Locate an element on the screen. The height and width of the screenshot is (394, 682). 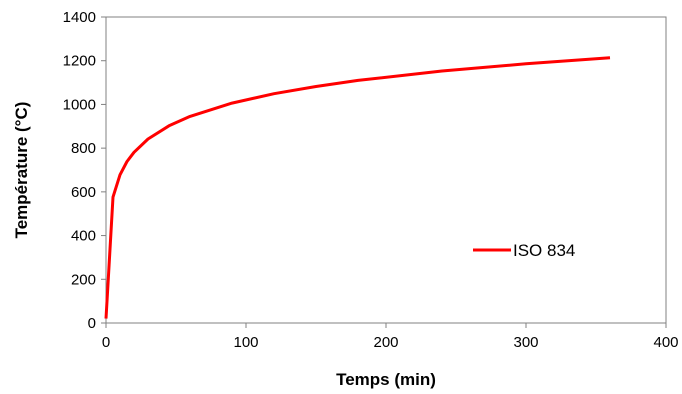
legend: ISO 834 is located at coordinates (524, 250).